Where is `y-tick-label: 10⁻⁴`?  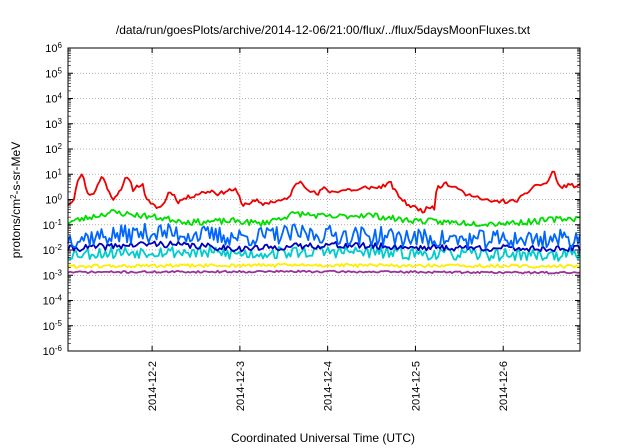
y-tick-label: 10⁻⁴ is located at coordinates (53, 300).